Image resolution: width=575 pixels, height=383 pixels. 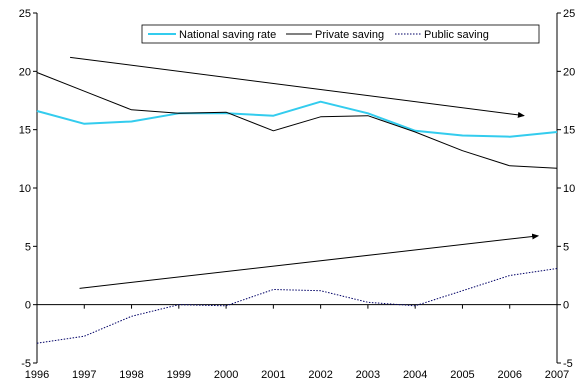 What do you see at coordinates (84, 375) in the screenshot?
I see `x-tick-label: 1997` at bounding box center [84, 375].